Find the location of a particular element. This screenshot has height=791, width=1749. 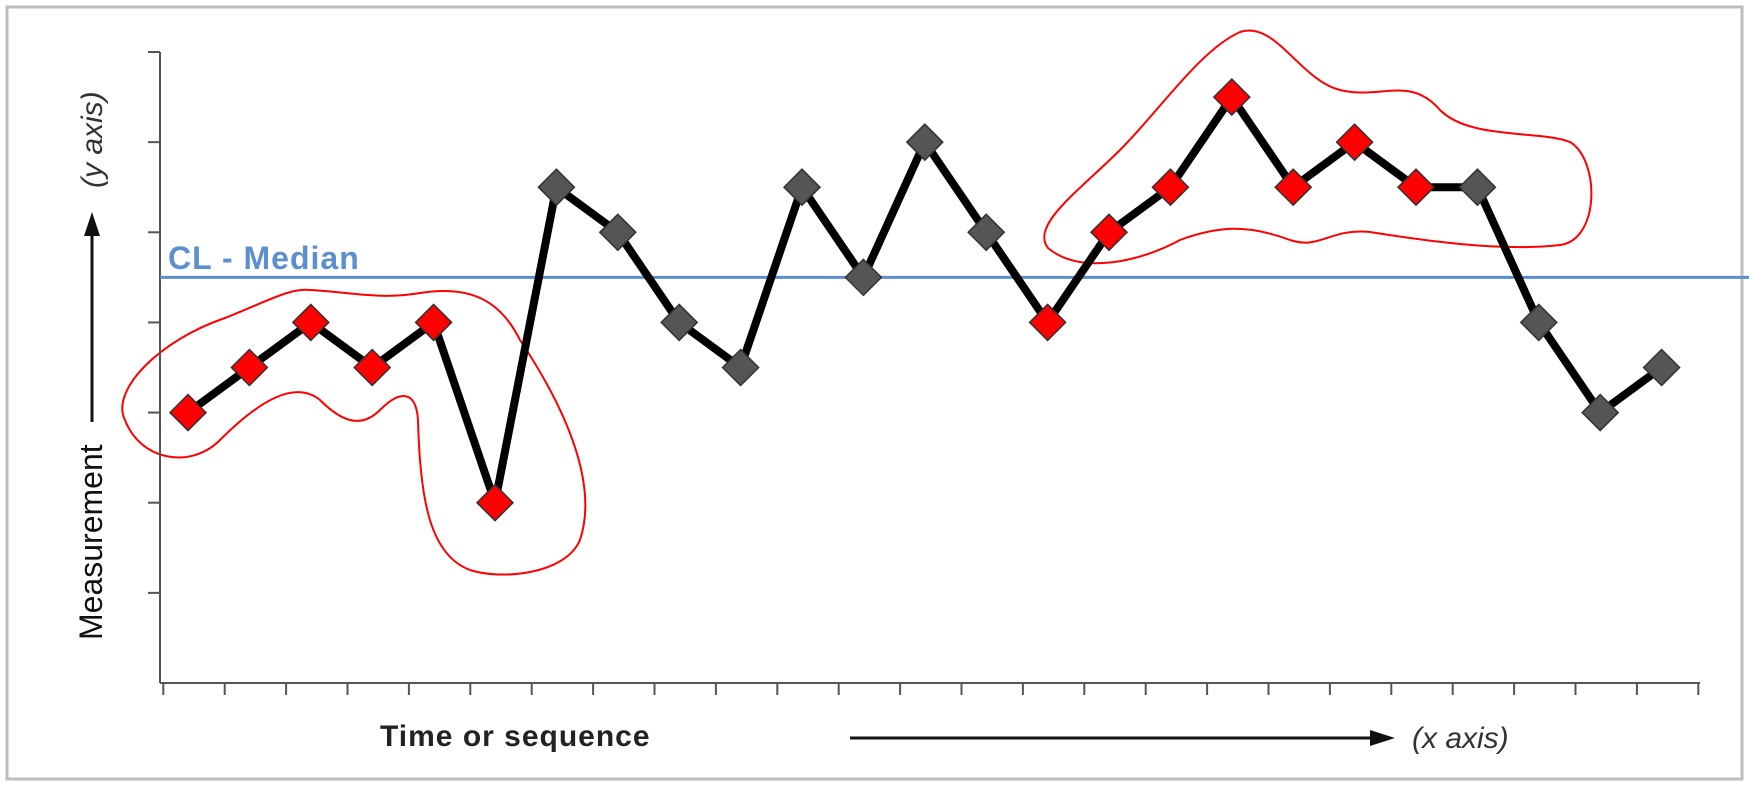

y-axis-label: Measurement is located at coordinates (91, 542).